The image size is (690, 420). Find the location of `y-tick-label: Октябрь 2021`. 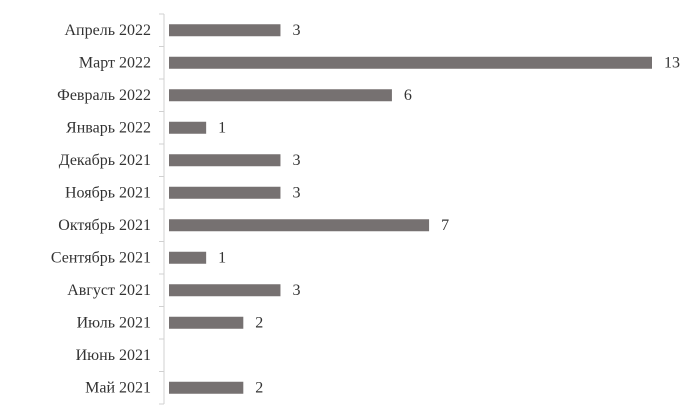

y-tick-label: Октябрь 2021 is located at coordinates (104, 225).